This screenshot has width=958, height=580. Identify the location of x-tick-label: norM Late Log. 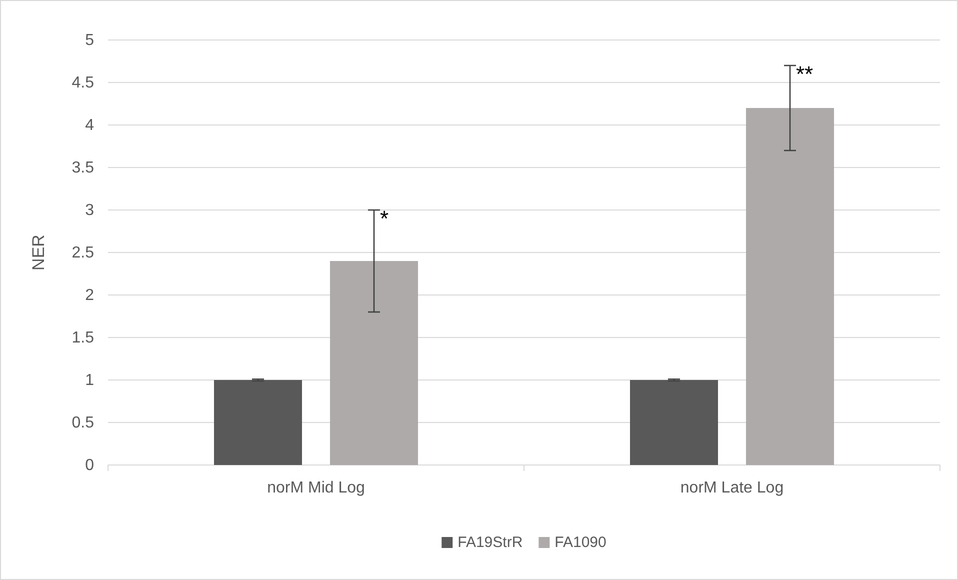
(732, 487).